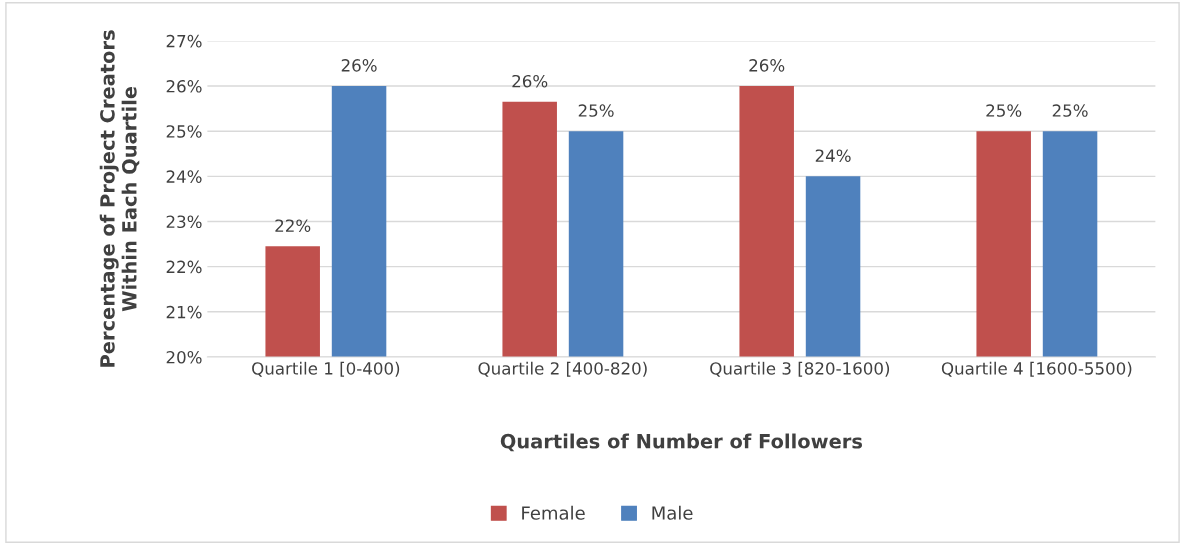 Image resolution: width=1185 pixels, height=545 pixels. I want to click on y-axis-title: Percentage of Project Creators Within Each Quartile, so click(119, 198).